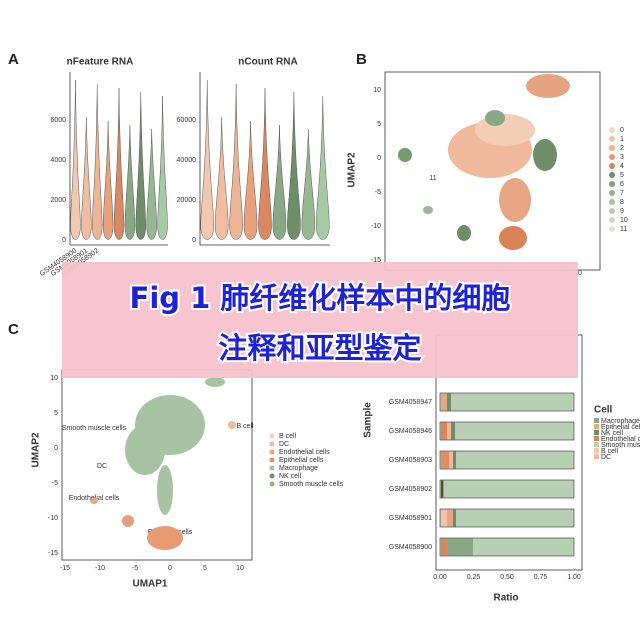 The image size is (640, 640). I want to click on legend-title: Cell, so click(603, 410).